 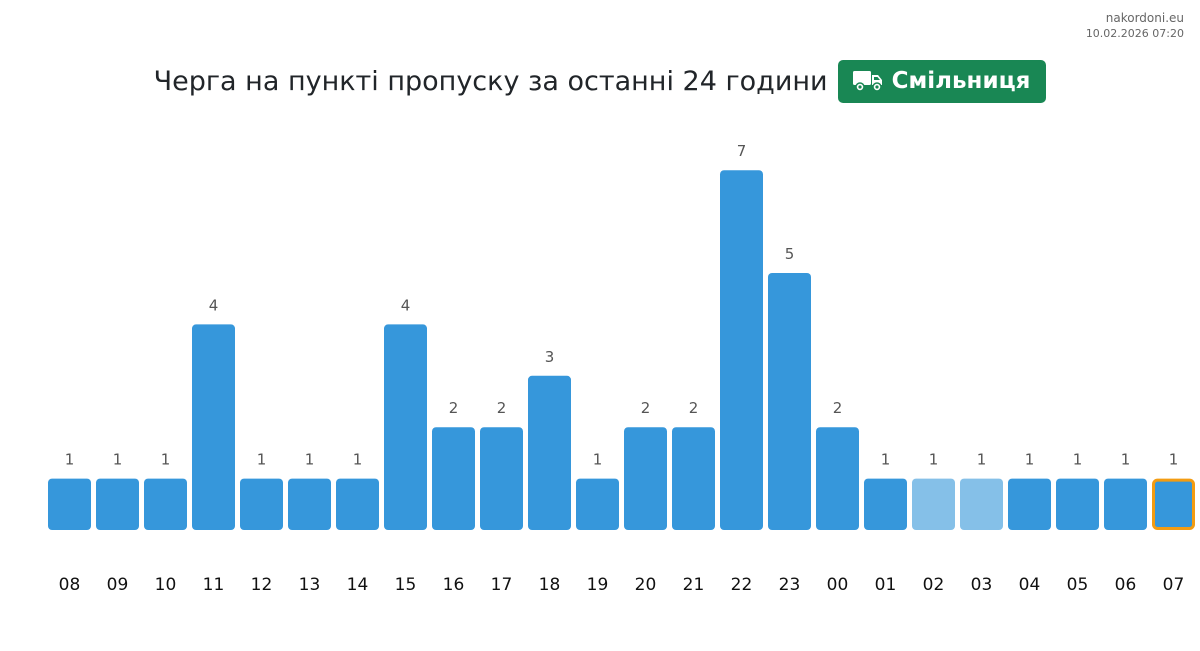 What do you see at coordinates (838, 585) in the screenshot?
I see `x-tick-label: 00` at bounding box center [838, 585].